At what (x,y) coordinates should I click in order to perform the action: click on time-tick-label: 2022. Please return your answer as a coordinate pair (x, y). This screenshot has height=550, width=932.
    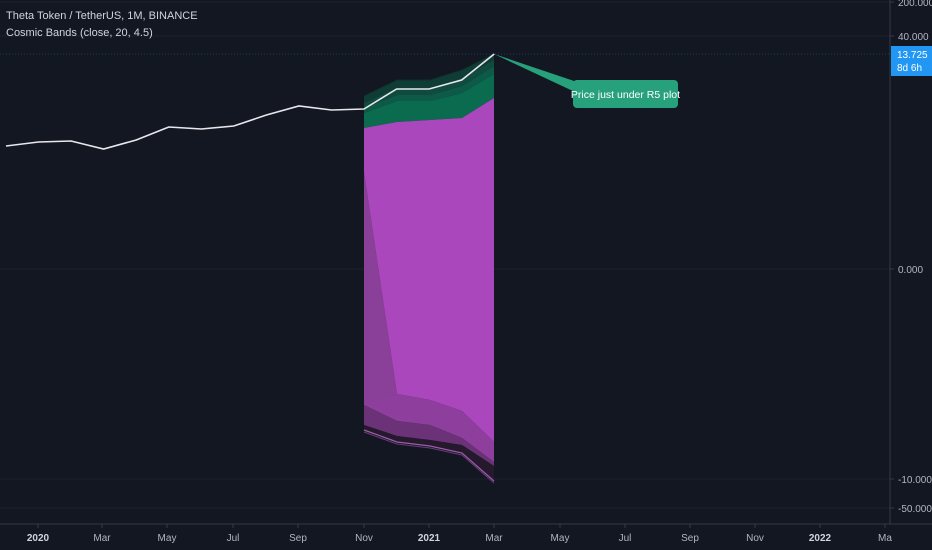
    Looking at the image, I should click on (820, 538).